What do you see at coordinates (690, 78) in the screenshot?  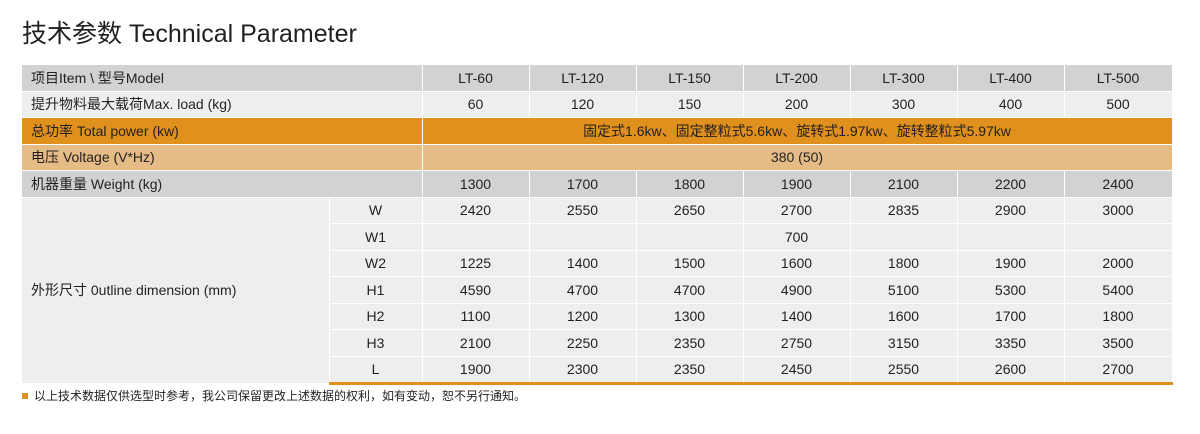 I see `model-cell: LT-150` at bounding box center [690, 78].